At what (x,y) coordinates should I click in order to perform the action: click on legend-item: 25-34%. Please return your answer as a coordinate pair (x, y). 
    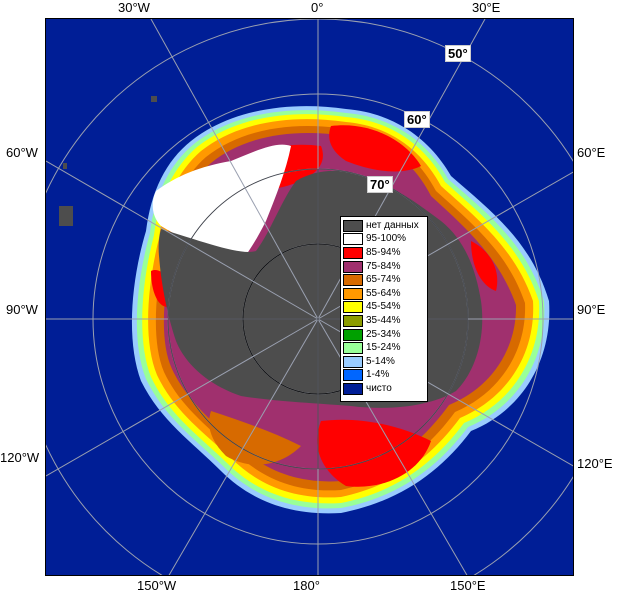
    Looking at the image, I should click on (384, 335).